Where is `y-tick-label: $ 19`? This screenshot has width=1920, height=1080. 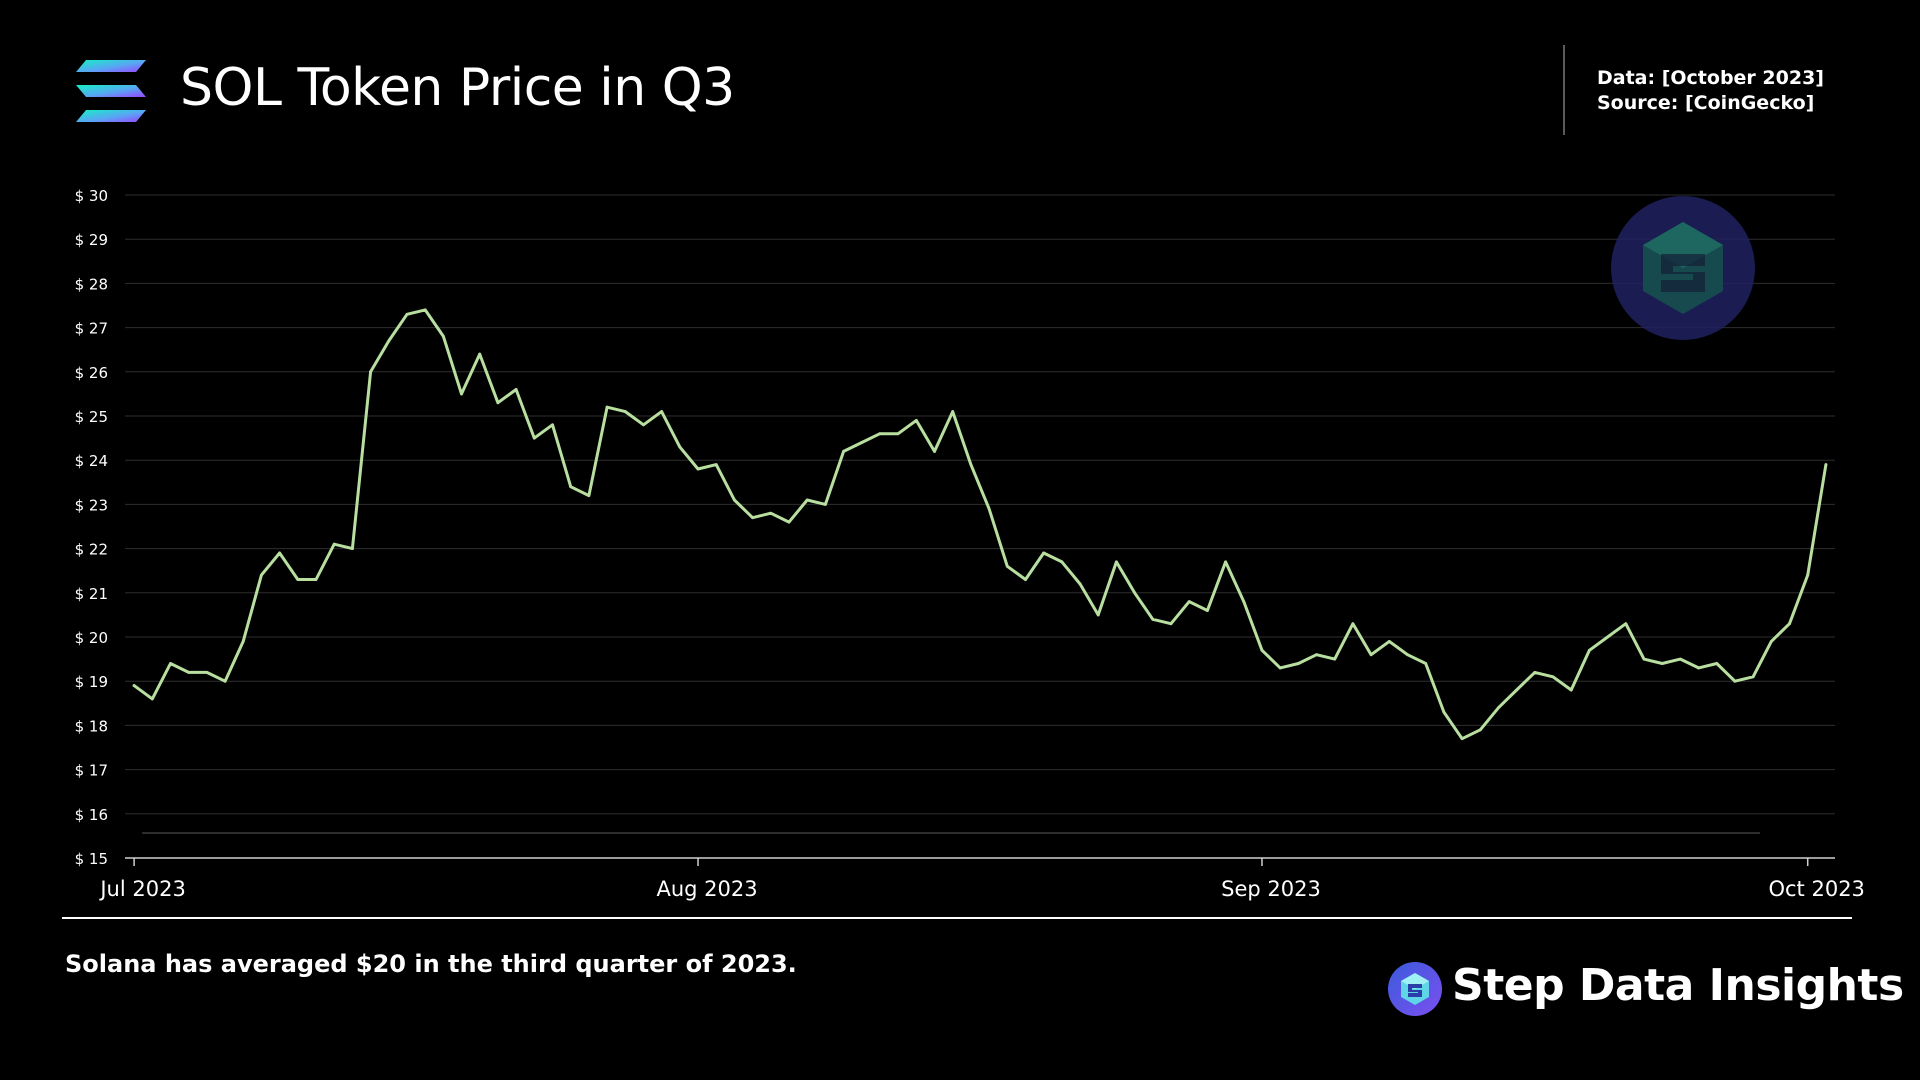
y-tick-label: $ 19 is located at coordinates (91, 682).